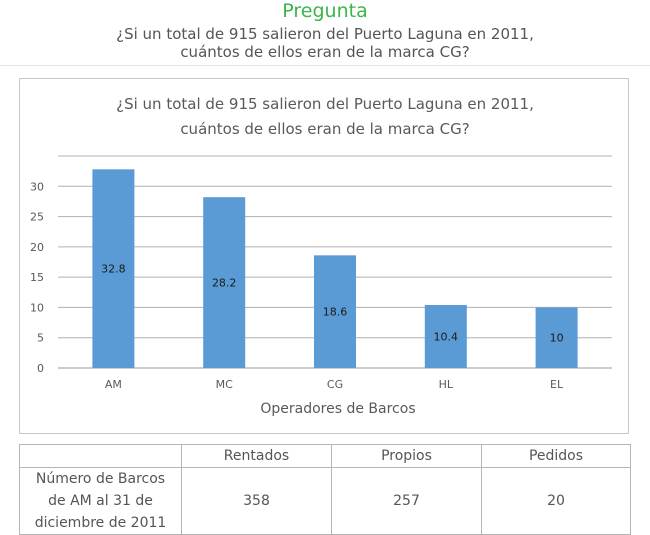 The width and height of the screenshot is (650, 535). Describe the element at coordinates (100, 479) in the screenshot. I see `row-label-line-1: Número de Barcos` at that location.